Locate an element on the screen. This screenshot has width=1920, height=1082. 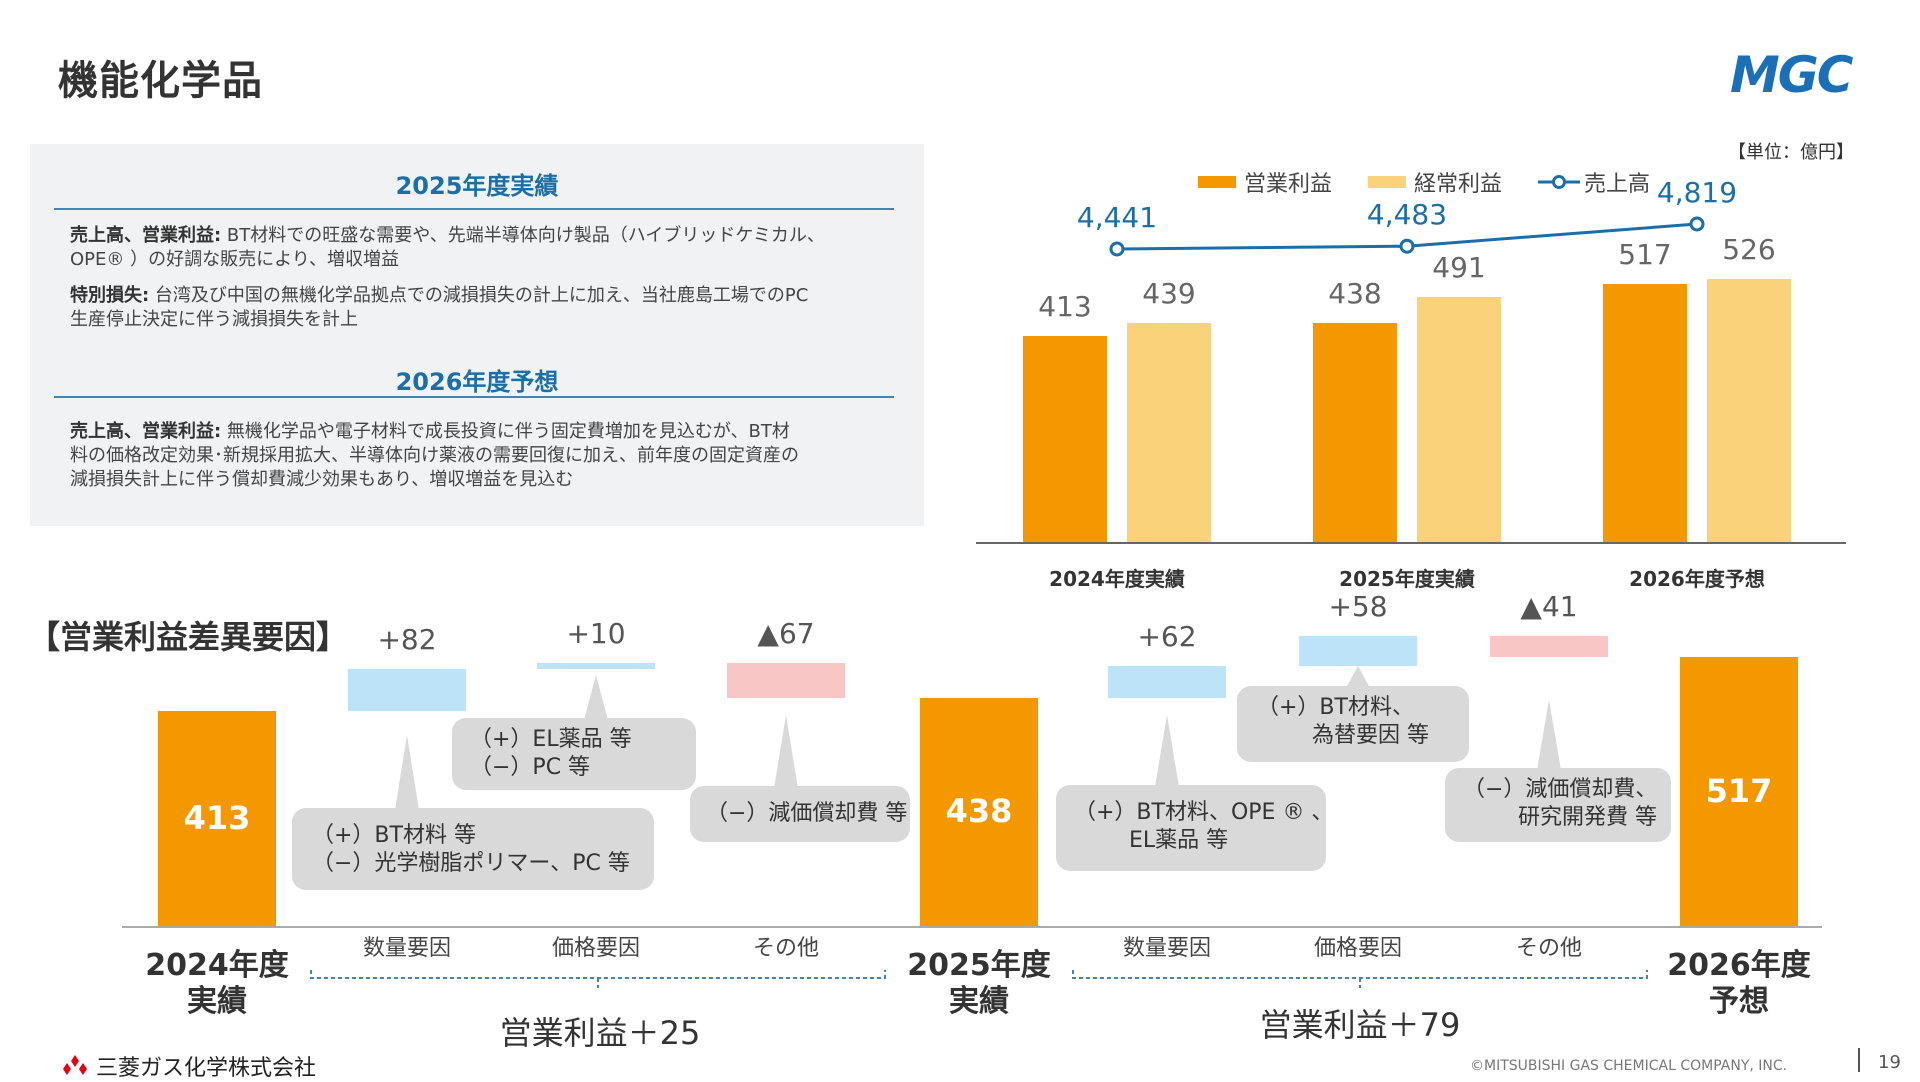
legend-label: 経常利益 is located at coordinates (1458, 184).